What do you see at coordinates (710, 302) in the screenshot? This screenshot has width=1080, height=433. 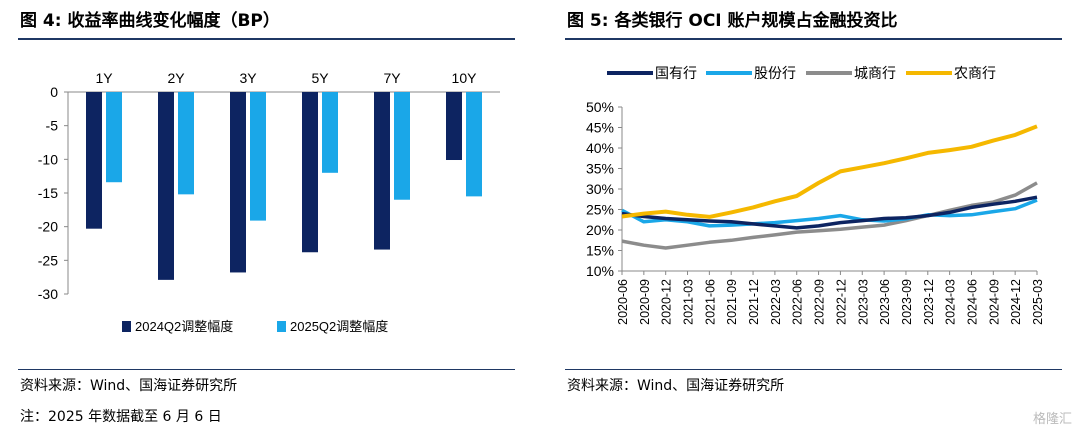 I see `line-x-tick-label: 2021-06` at bounding box center [710, 302].